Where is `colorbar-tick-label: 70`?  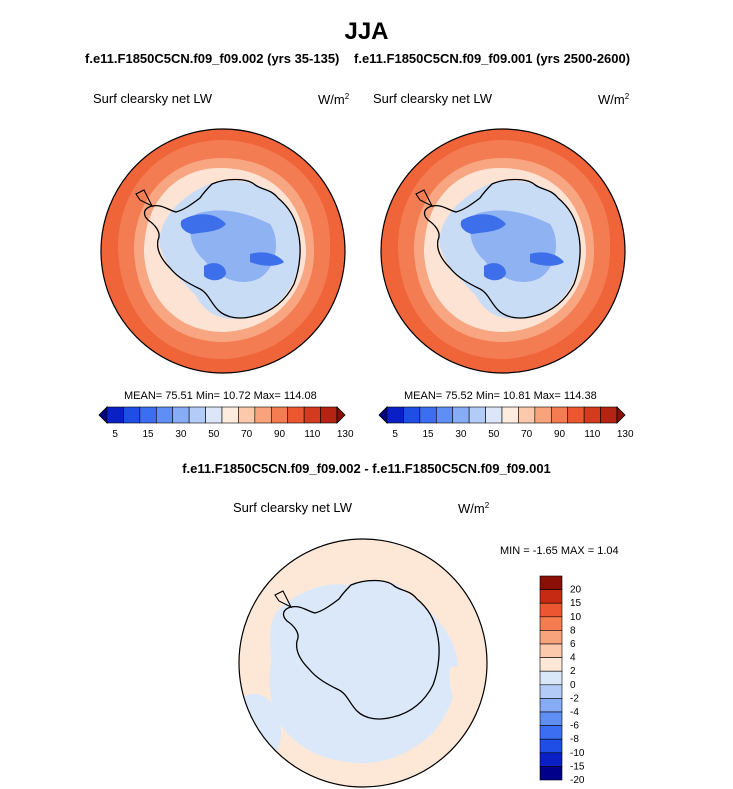
colorbar-tick-label: 70 is located at coordinates (527, 434).